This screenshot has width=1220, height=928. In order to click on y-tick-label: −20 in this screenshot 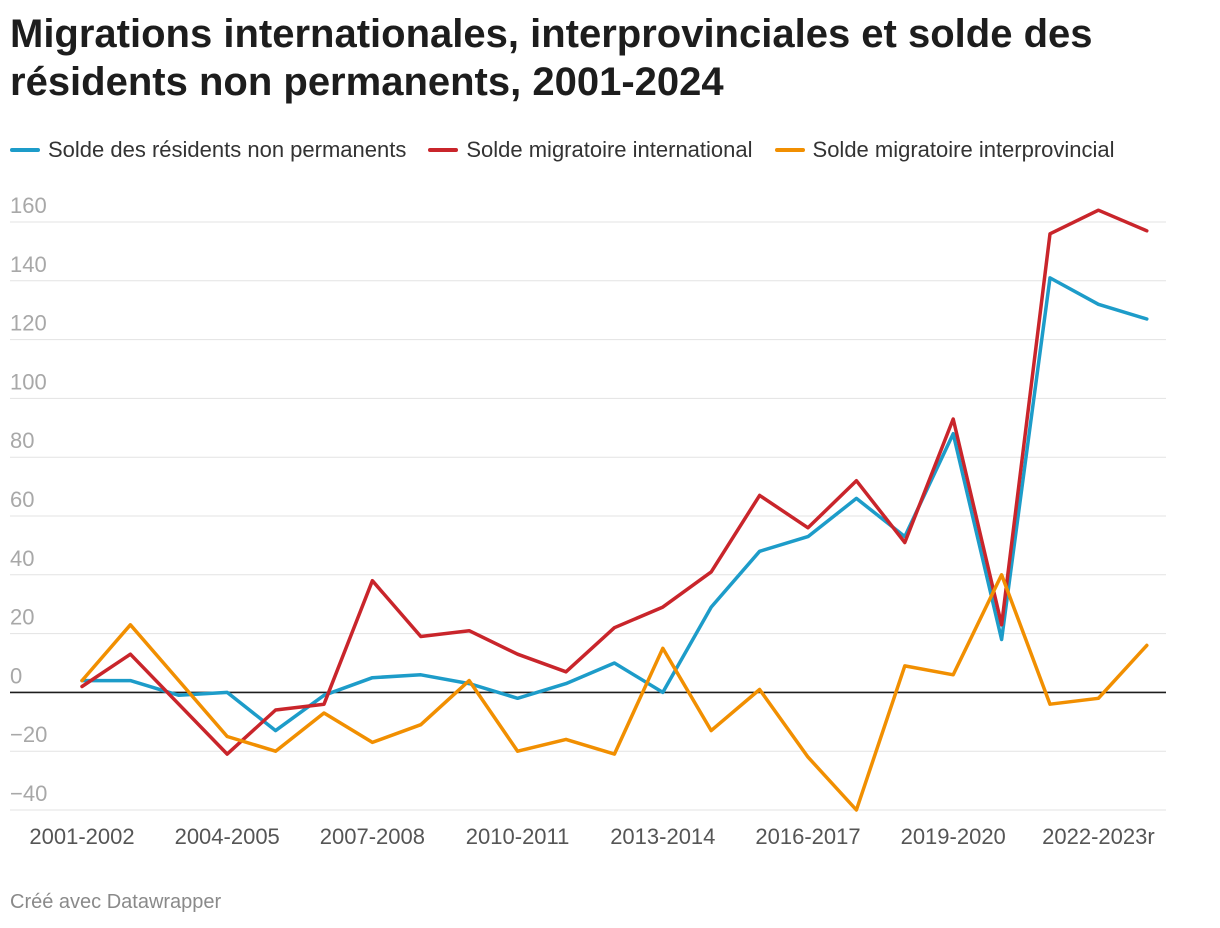, I will do `click(28, 734)`.